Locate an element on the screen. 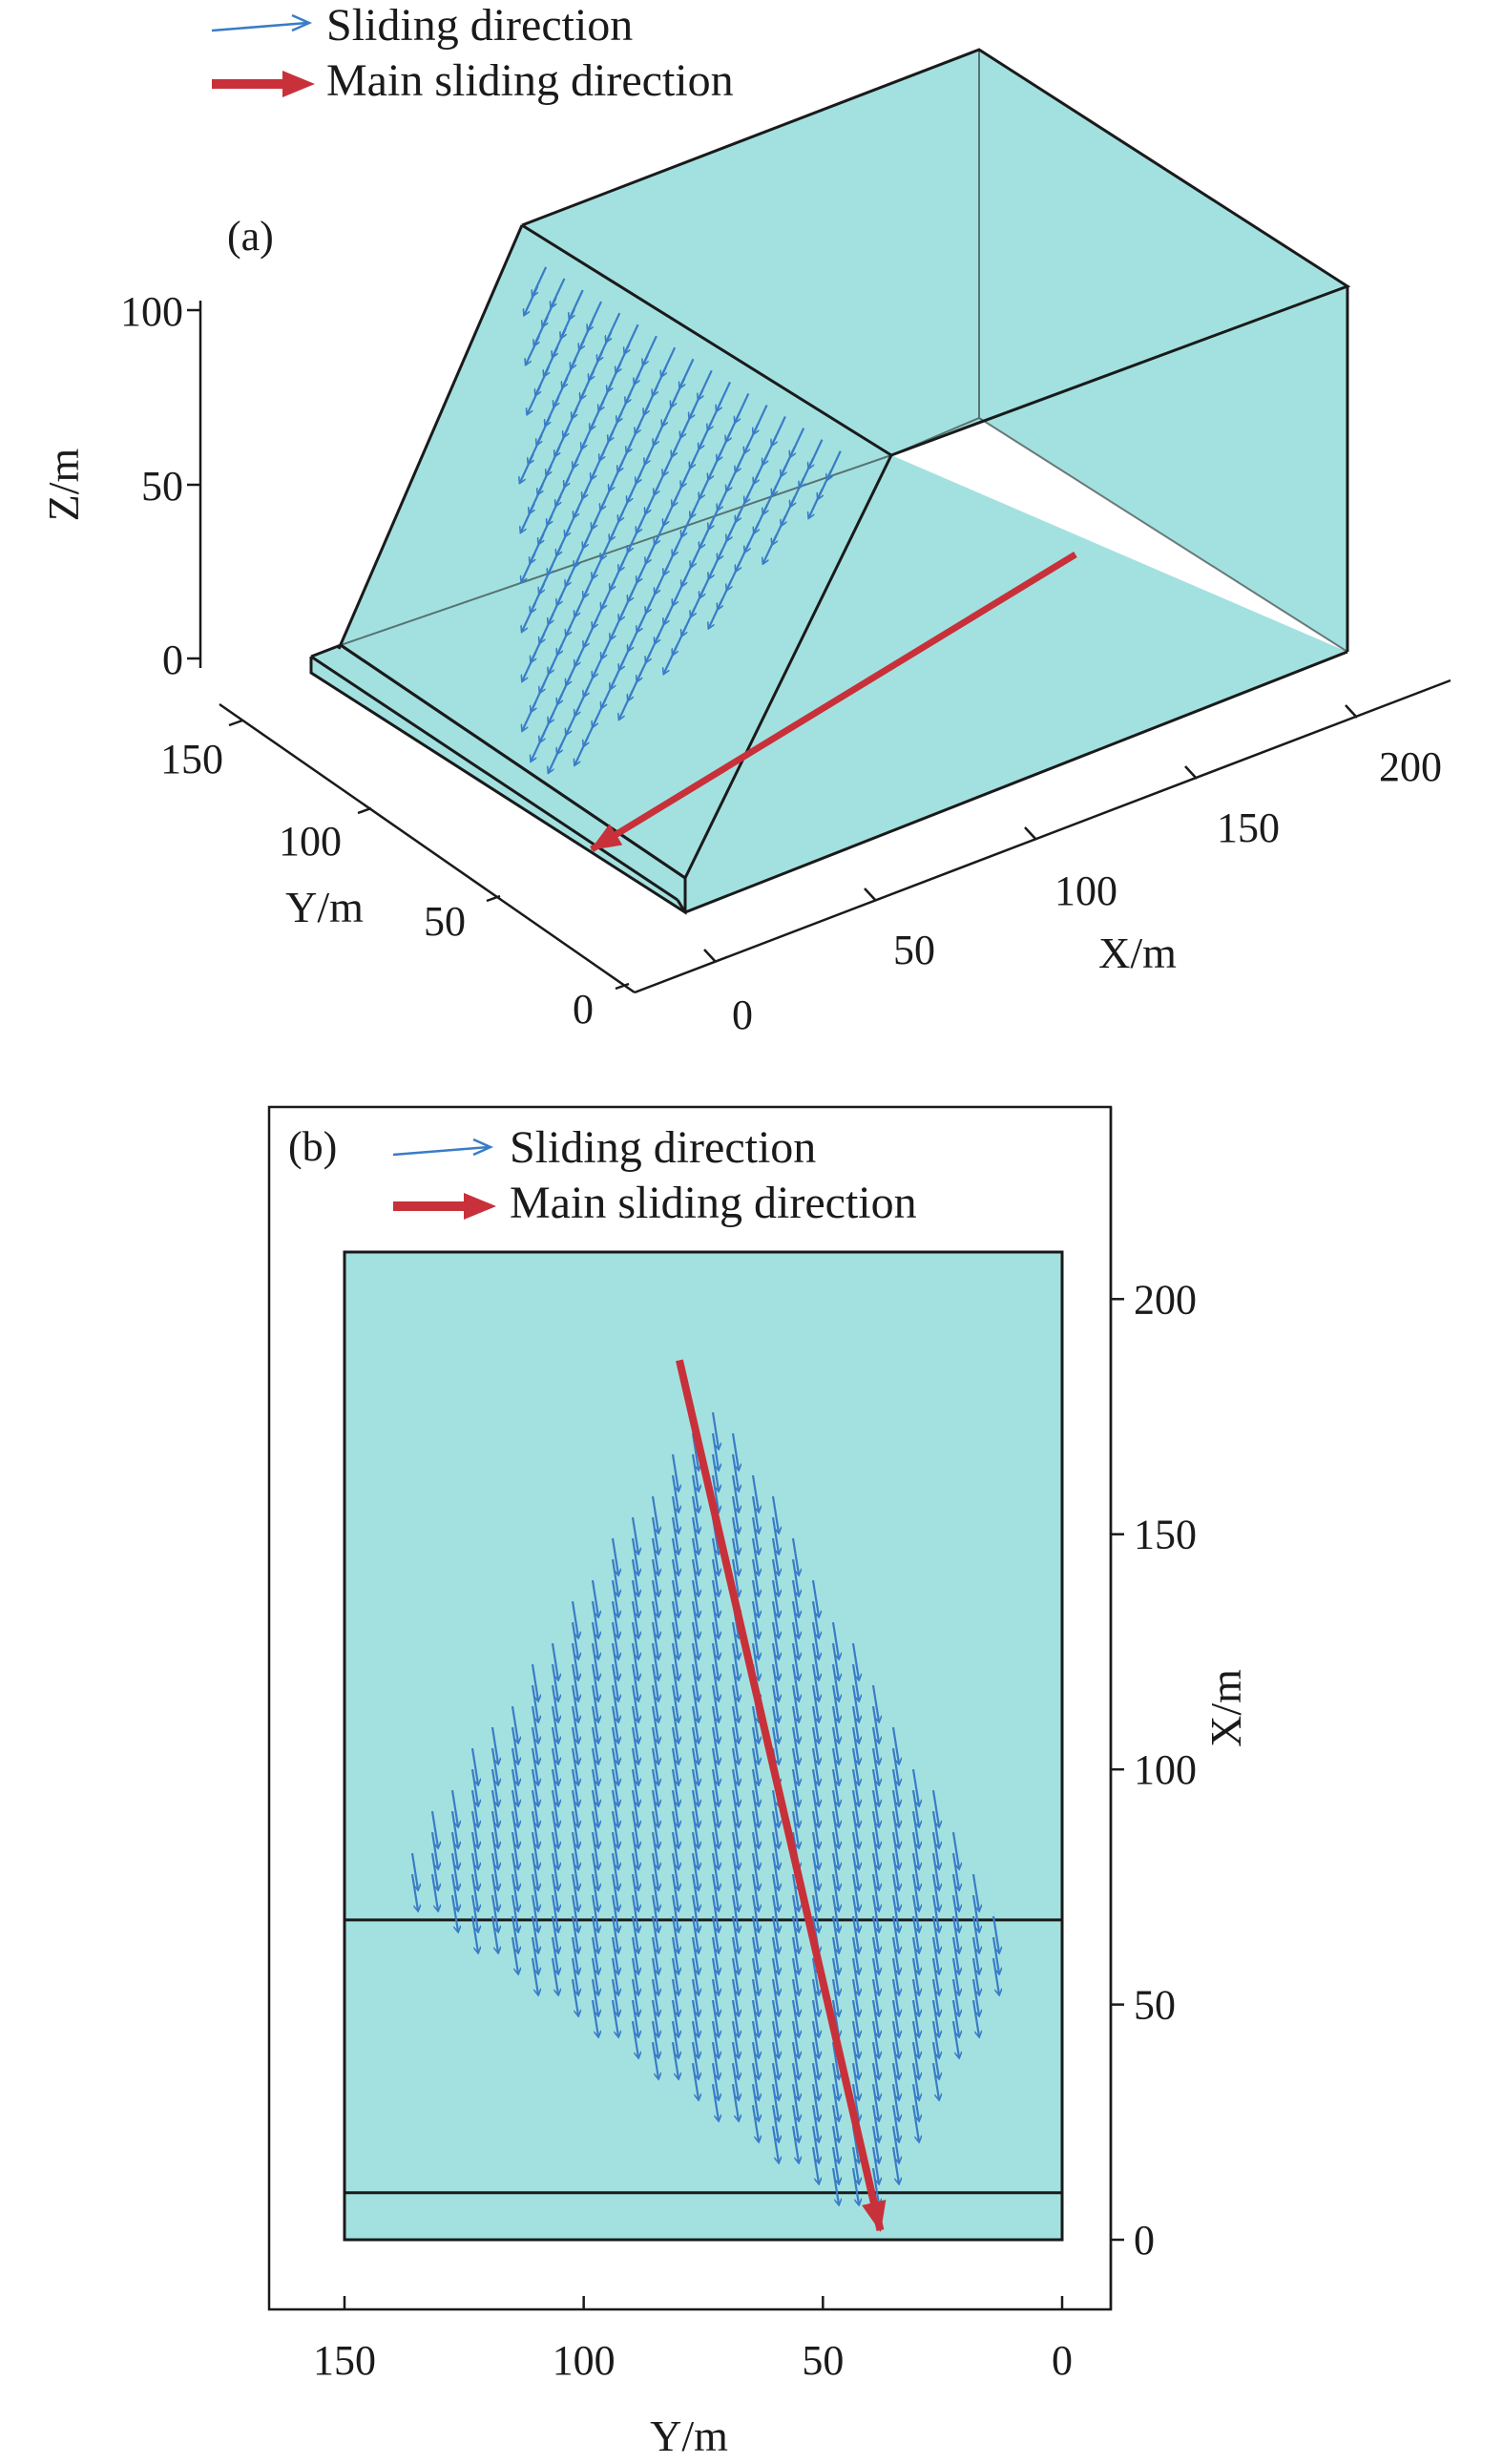  x-tick-150: 150 is located at coordinates (1248, 828).